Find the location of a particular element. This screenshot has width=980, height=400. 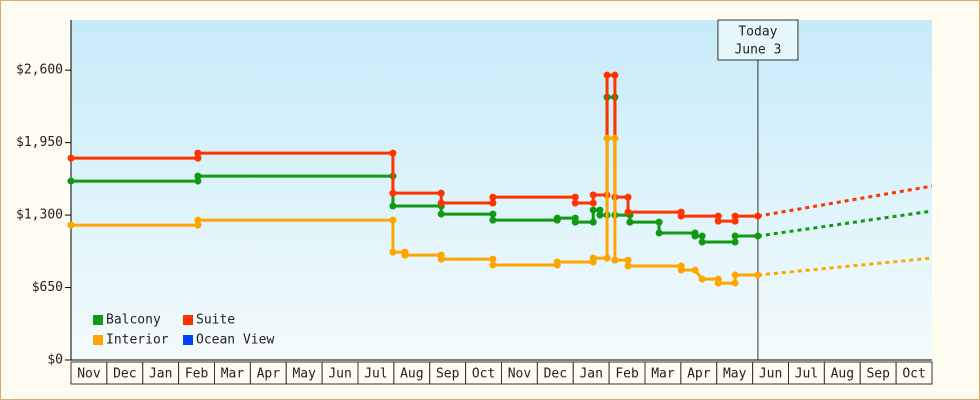

month-cell is located at coordinates (914, 373).